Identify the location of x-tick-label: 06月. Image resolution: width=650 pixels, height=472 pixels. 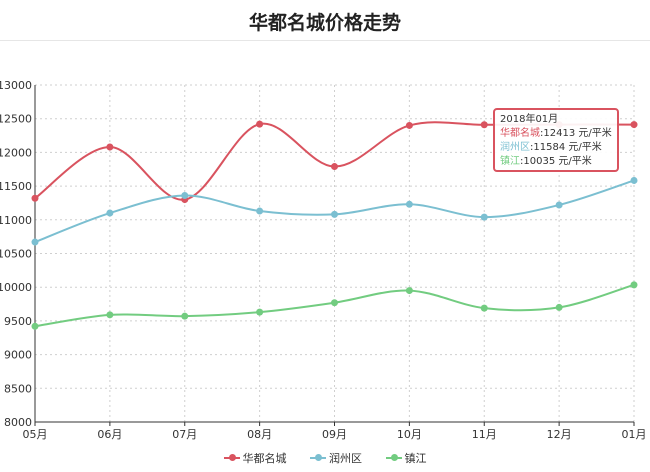
(109, 434).